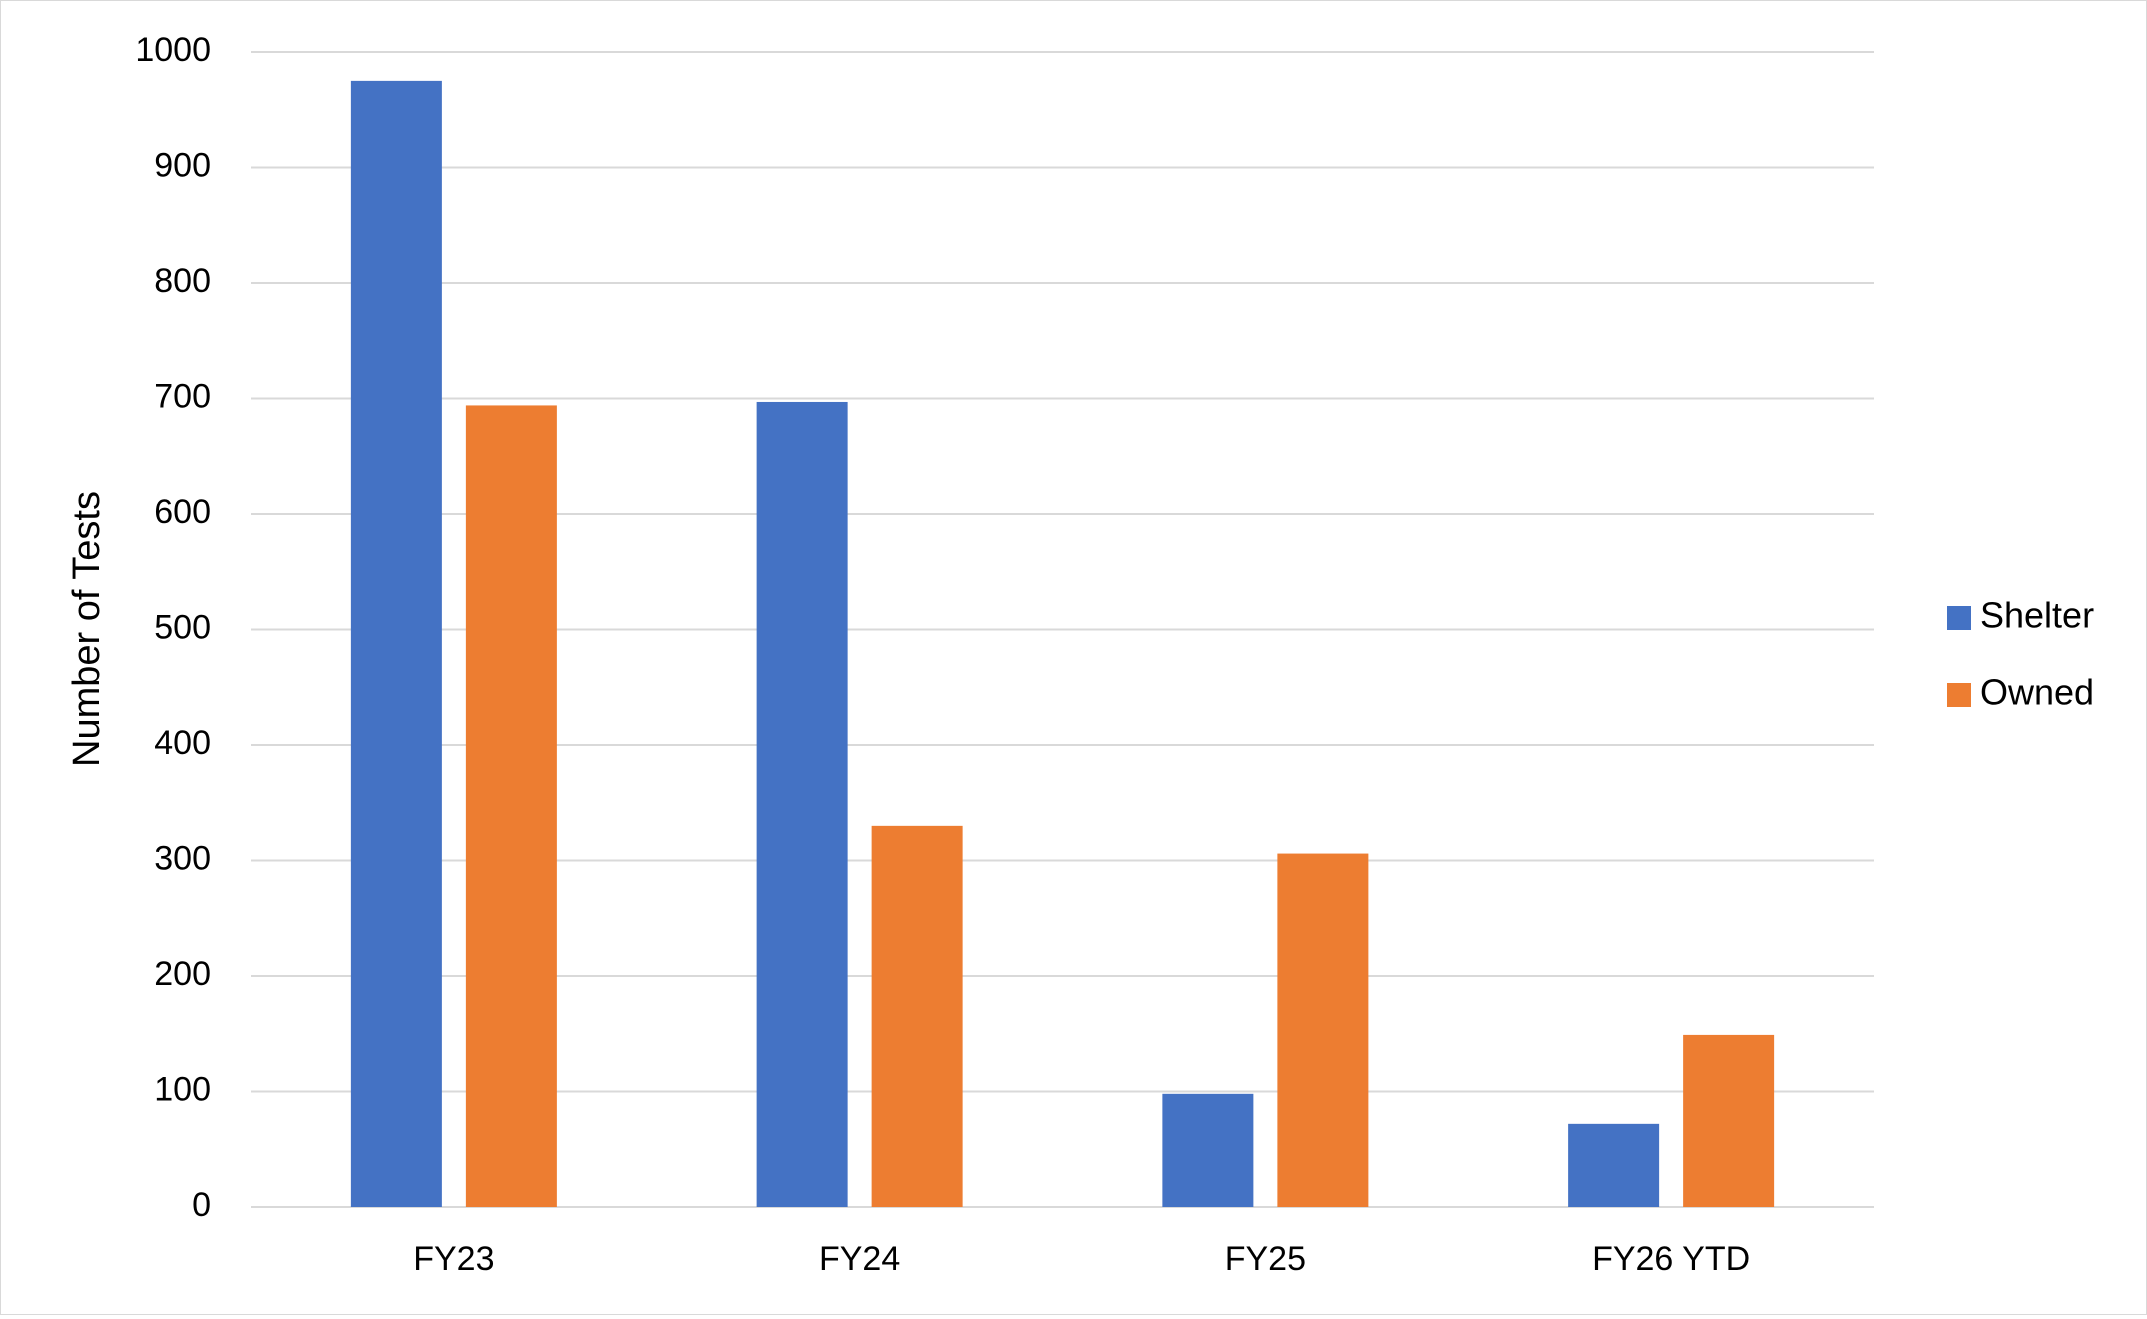 Image resolution: width=2147 pixels, height=1319 pixels. I want to click on x-tick-label: FY24, so click(859, 1259).